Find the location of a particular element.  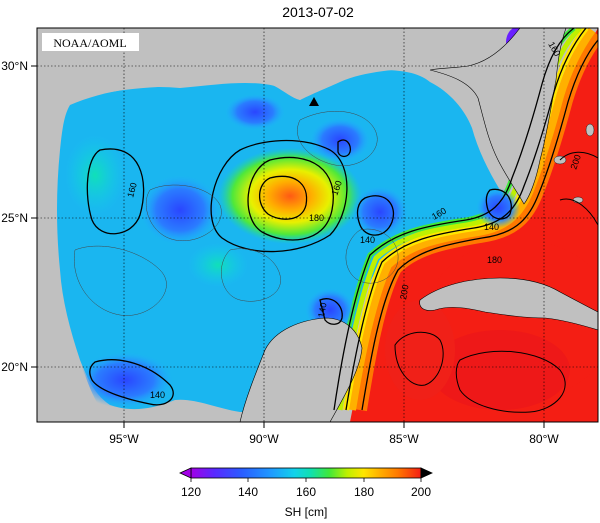

map-title: 2013-07-02 is located at coordinates (318, 12).